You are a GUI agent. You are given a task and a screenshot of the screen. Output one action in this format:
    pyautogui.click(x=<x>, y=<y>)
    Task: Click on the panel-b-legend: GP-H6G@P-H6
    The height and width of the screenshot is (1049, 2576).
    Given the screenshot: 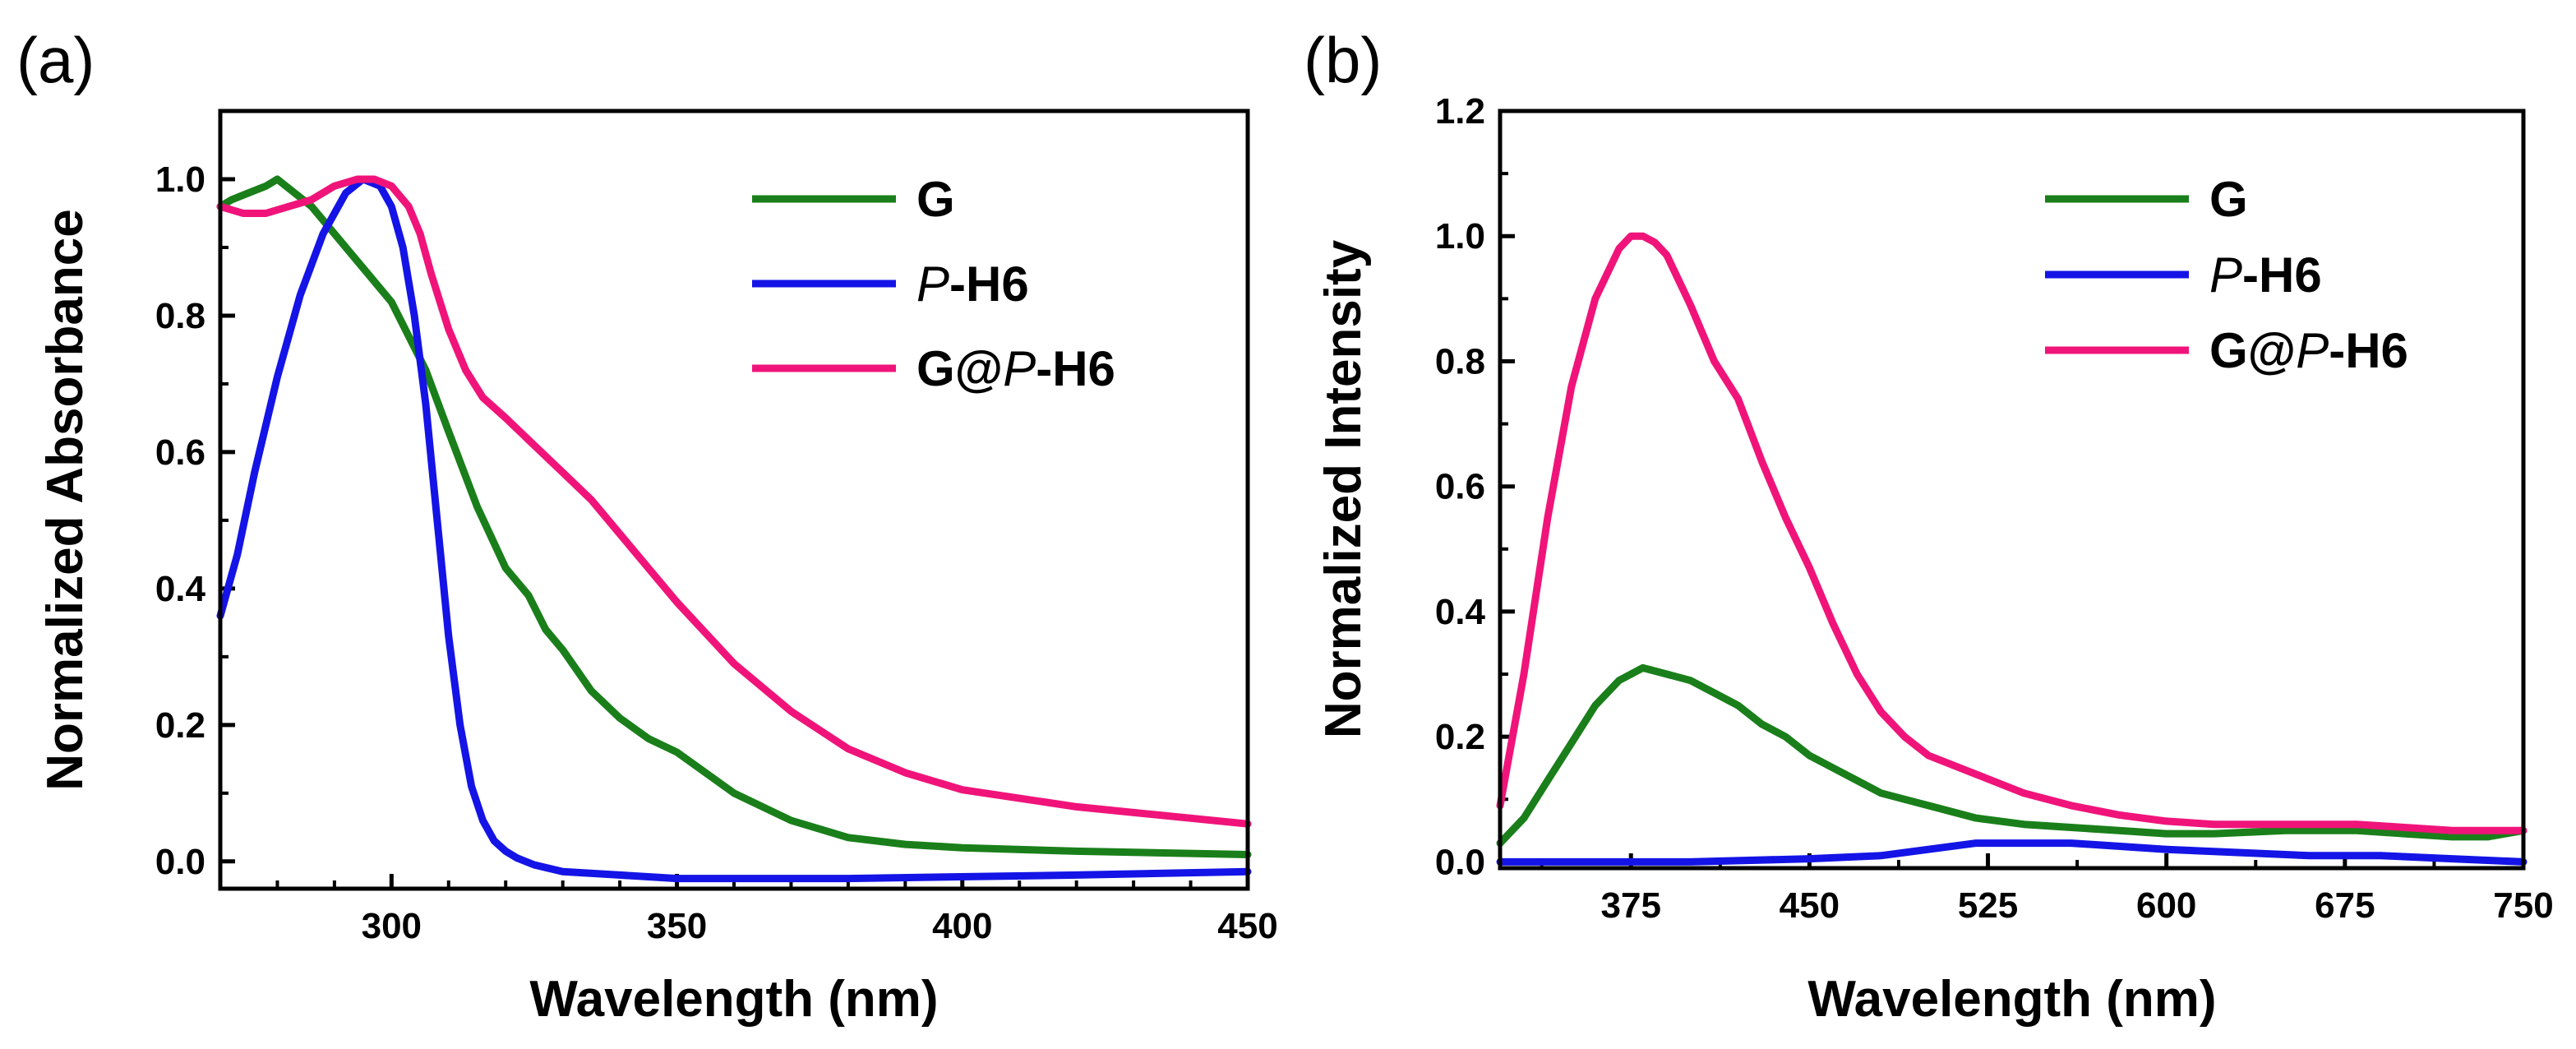 What is the action you would take?
    pyautogui.click(x=2226, y=275)
    